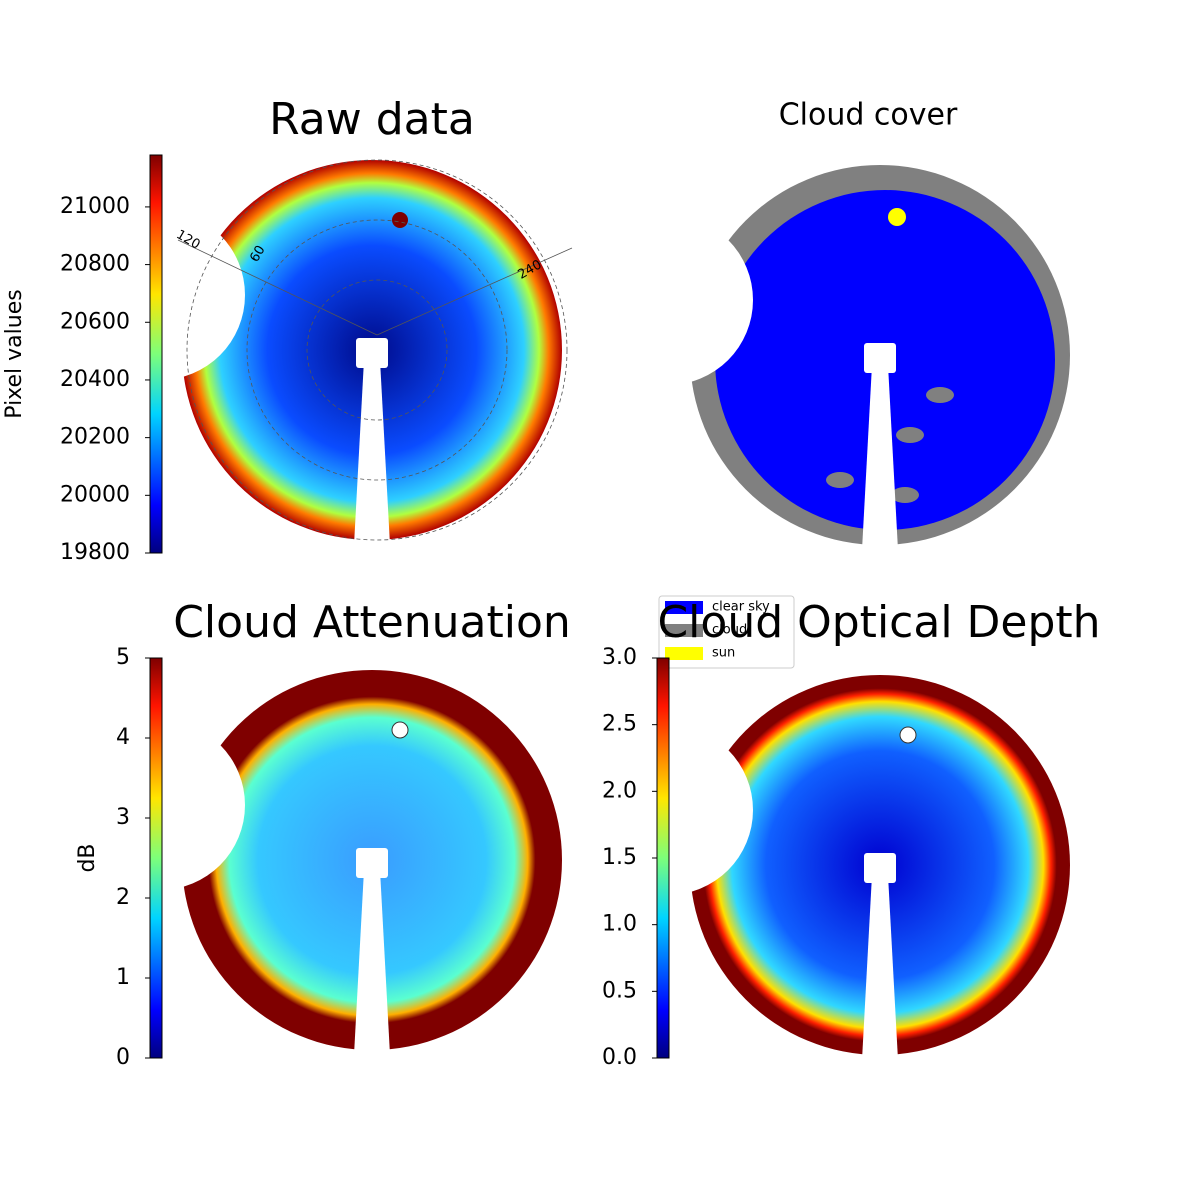 This screenshot has width=1200, height=1200. I want to click on colorbar-tick-label: 20800, so click(95, 264).